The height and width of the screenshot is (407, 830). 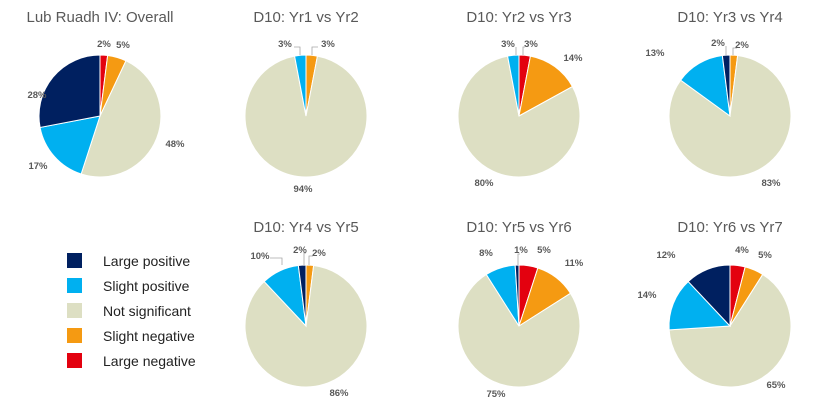 What do you see at coordinates (518, 227) in the screenshot?
I see `chart-title-yr5-yr6: D10: Yr5 vs Yr6` at bounding box center [518, 227].